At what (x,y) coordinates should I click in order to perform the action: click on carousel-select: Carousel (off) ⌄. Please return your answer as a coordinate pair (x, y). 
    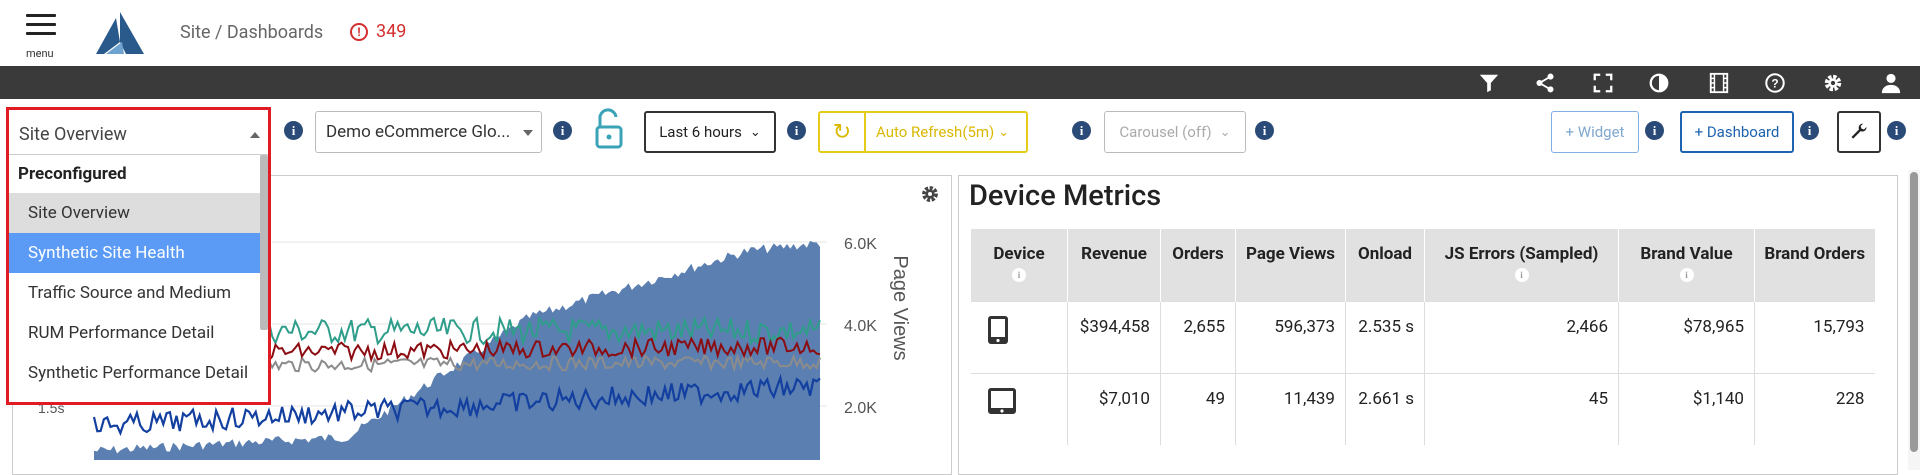
    Looking at the image, I should click on (1175, 132).